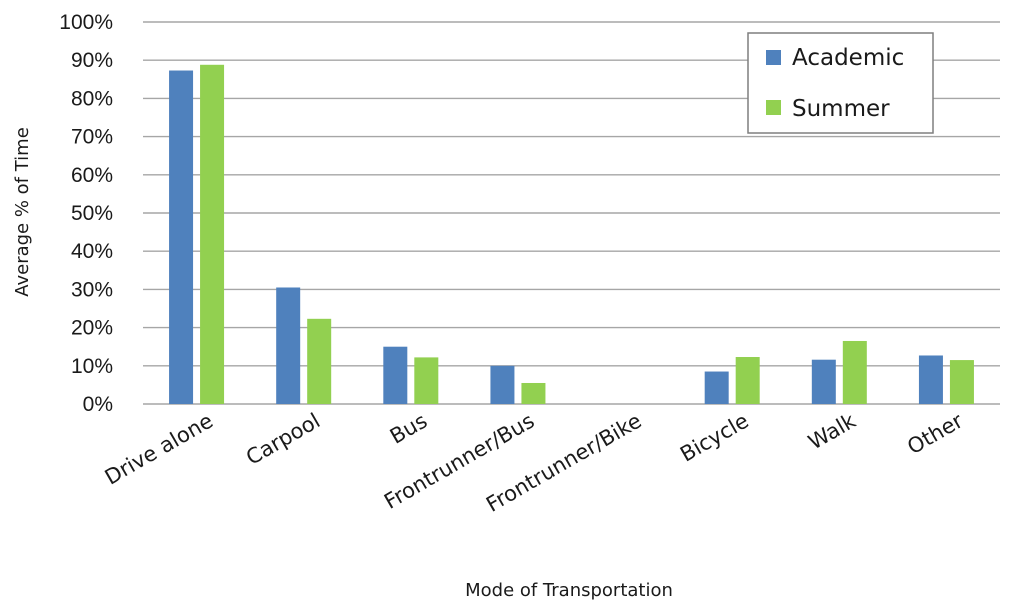  Describe the element at coordinates (92, 366) in the screenshot. I see `y-tick-label: 10%` at that location.